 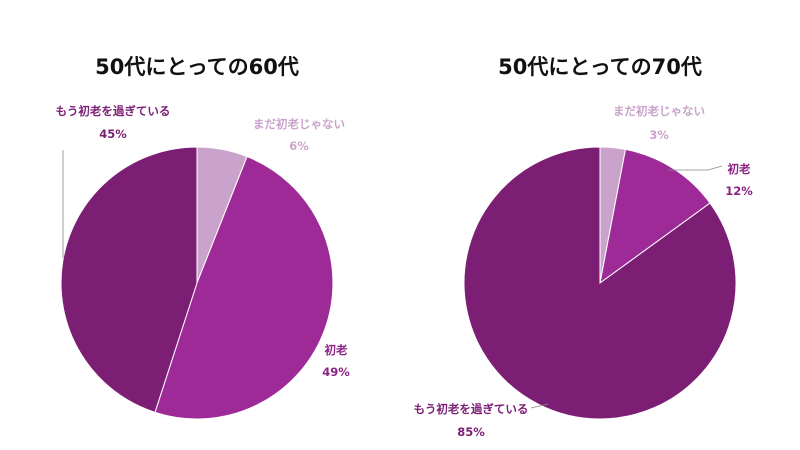 What do you see at coordinates (659, 135) in the screenshot?
I see `slice-value-not-yet: 3%` at bounding box center [659, 135].